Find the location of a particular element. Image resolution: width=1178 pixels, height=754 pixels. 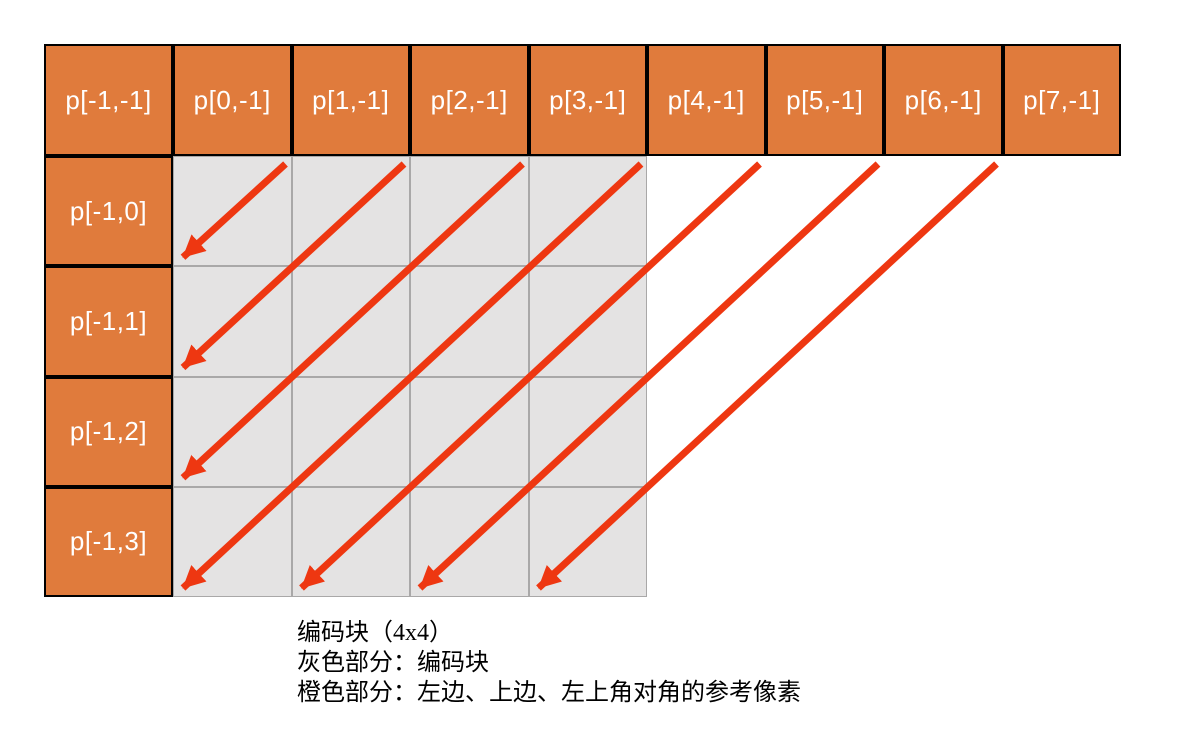

ref-pixel-cell-left: p[-1,2] is located at coordinates (108, 431).